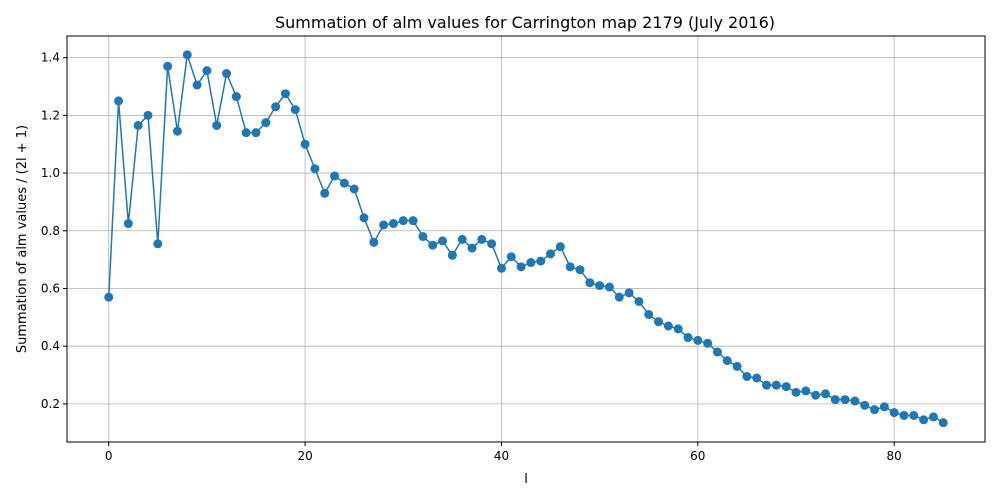  What do you see at coordinates (50, 173) in the screenshot?
I see `y-tick-label: 1.0` at bounding box center [50, 173].